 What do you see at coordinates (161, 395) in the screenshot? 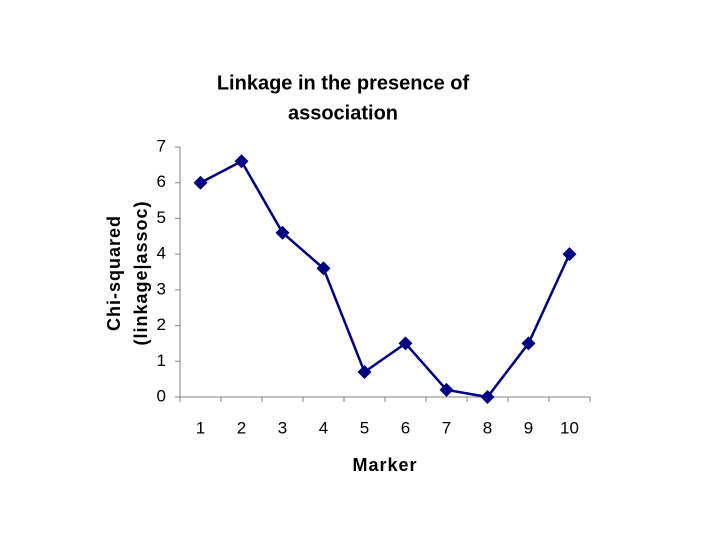
I see `y-tick-label: 0` at bounding box center [161, 395].